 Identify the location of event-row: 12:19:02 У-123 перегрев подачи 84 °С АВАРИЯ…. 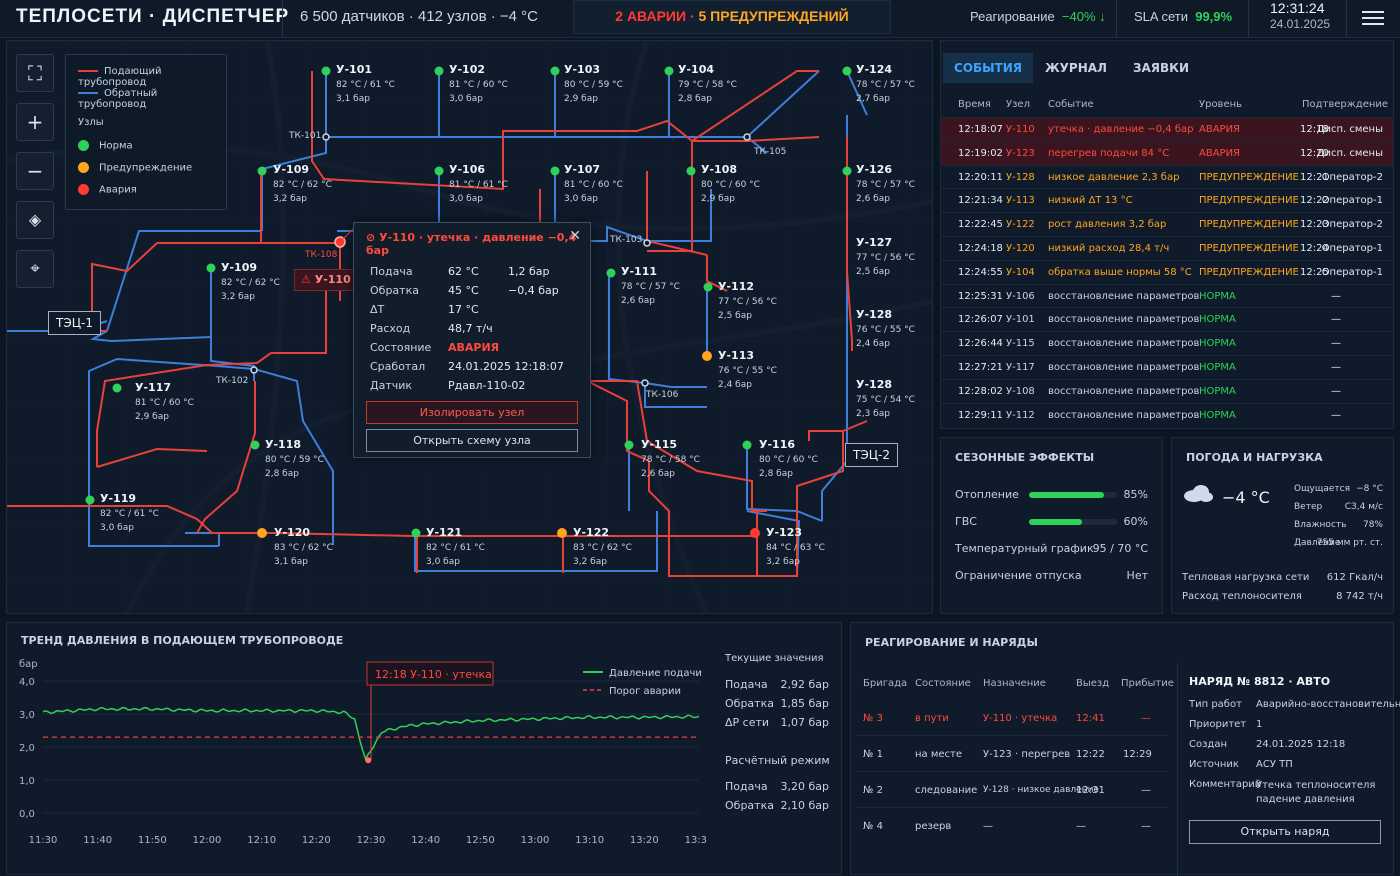
(1167, 152).